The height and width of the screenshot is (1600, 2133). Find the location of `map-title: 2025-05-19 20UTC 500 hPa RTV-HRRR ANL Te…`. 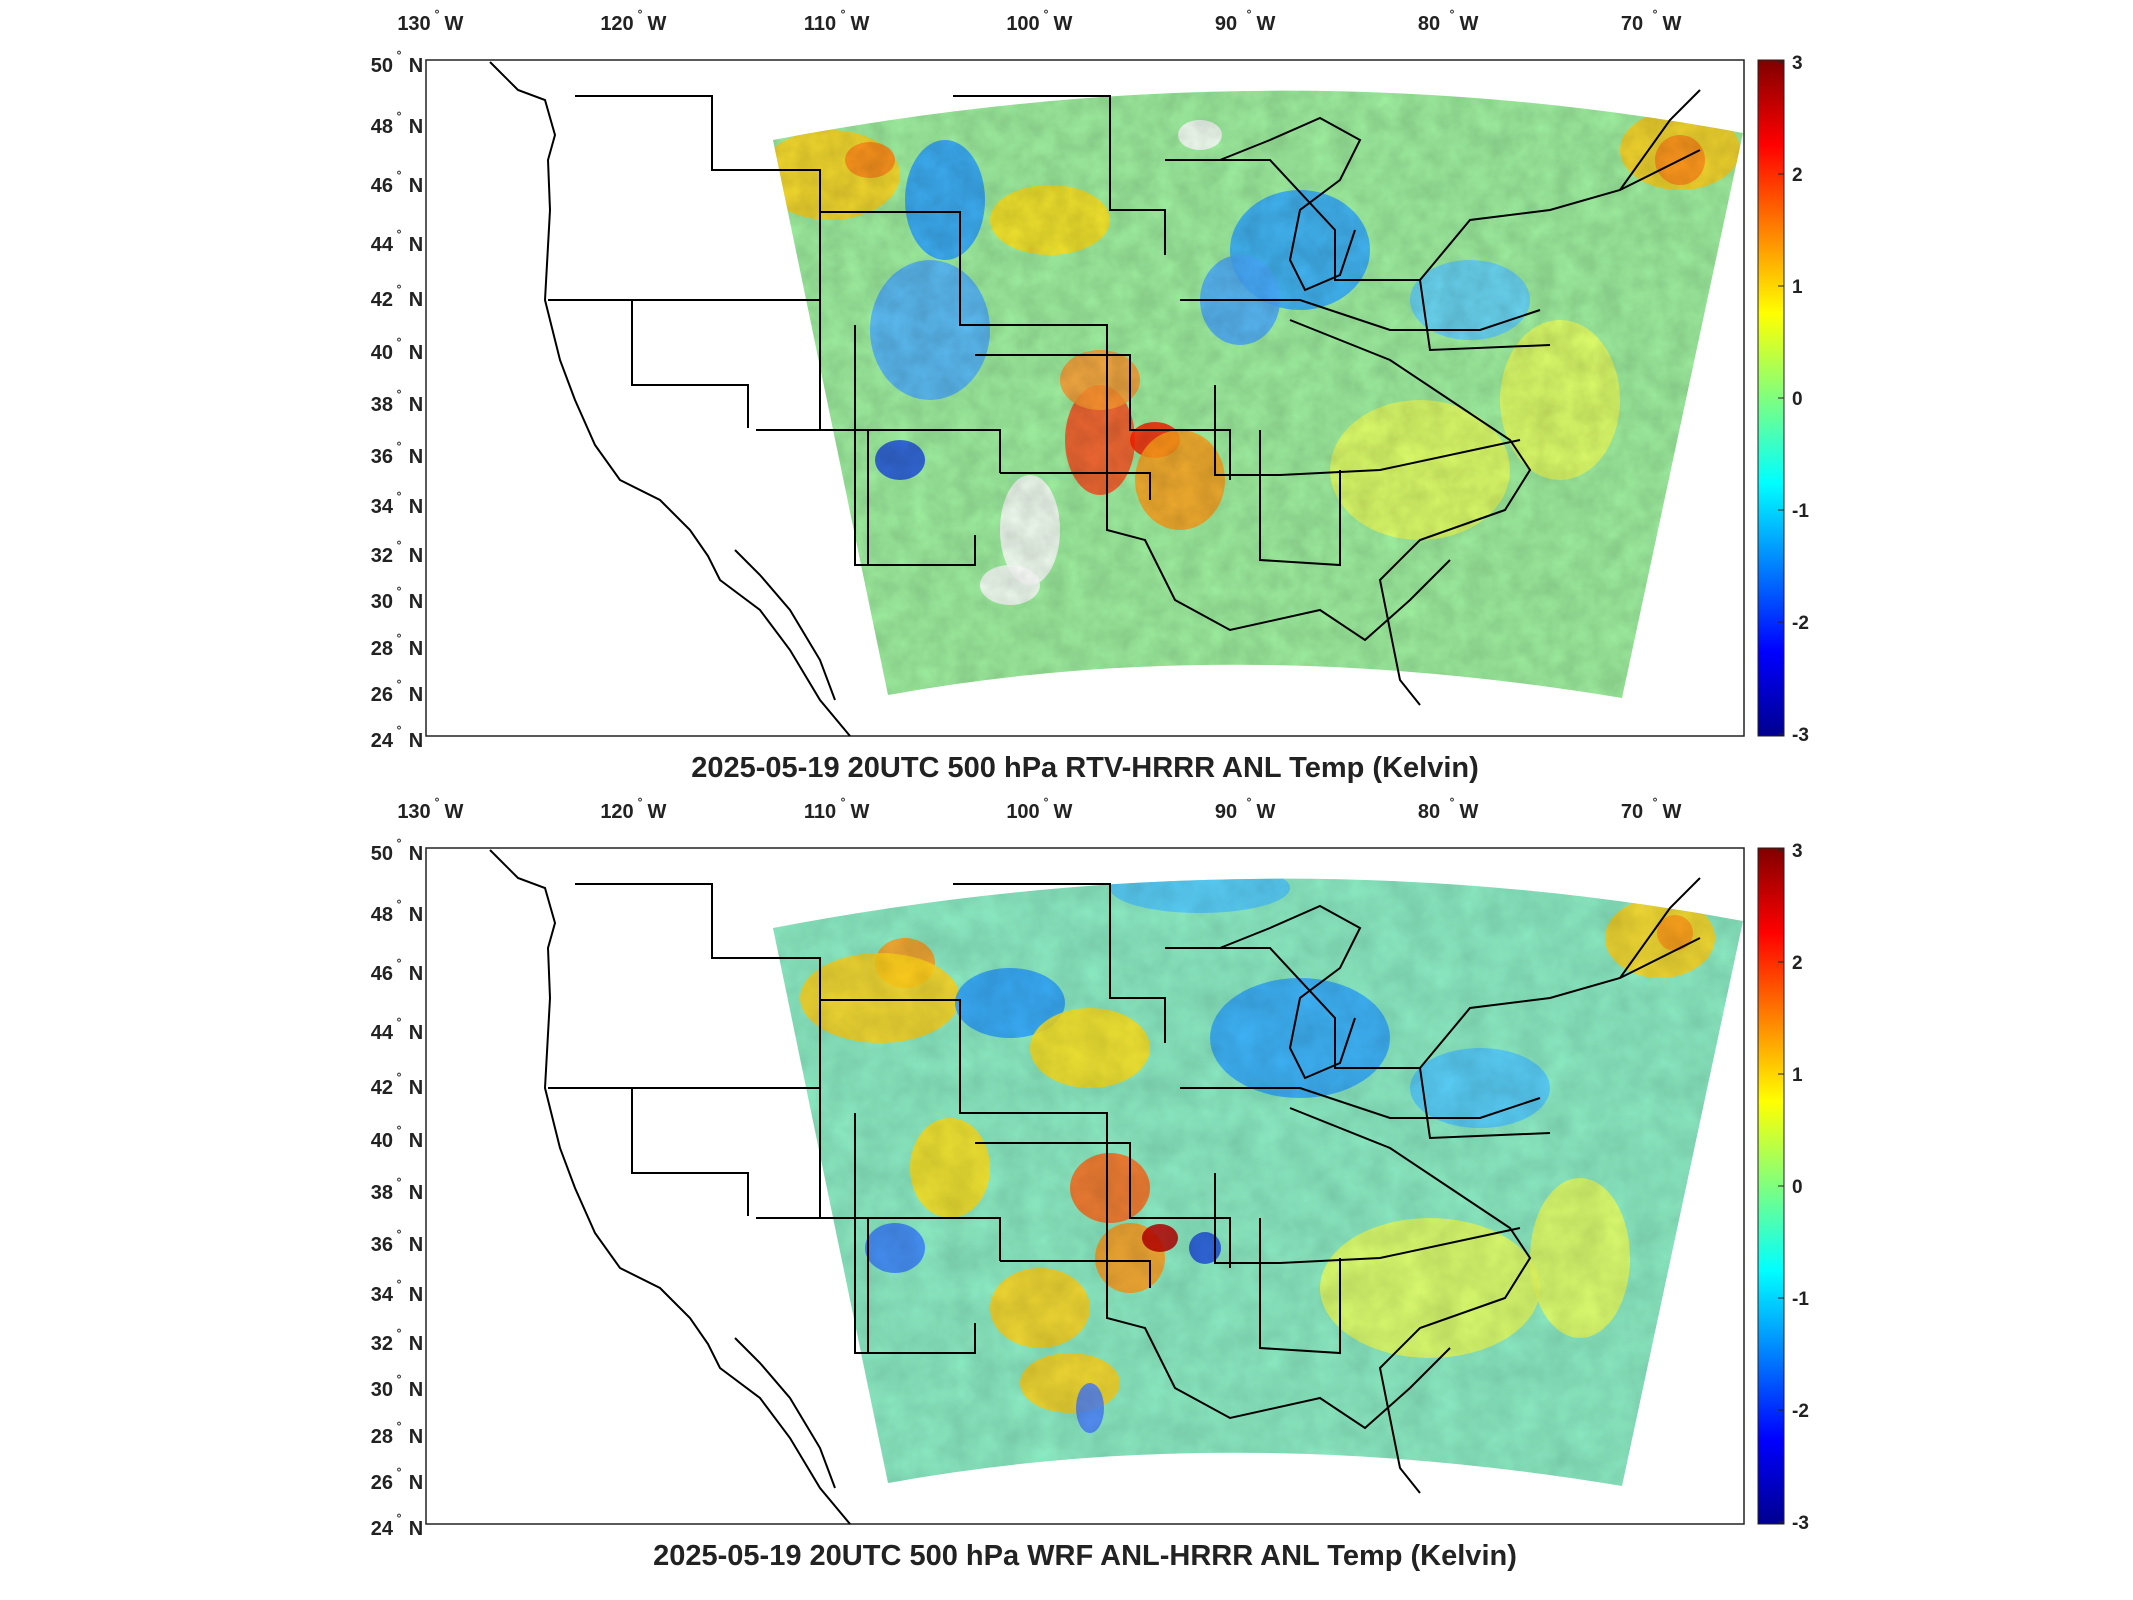

map-title: 2025-05-19 20UTC 500 hPa RTV-HRRR ANL Te… is located at coordinates (1085, 768).